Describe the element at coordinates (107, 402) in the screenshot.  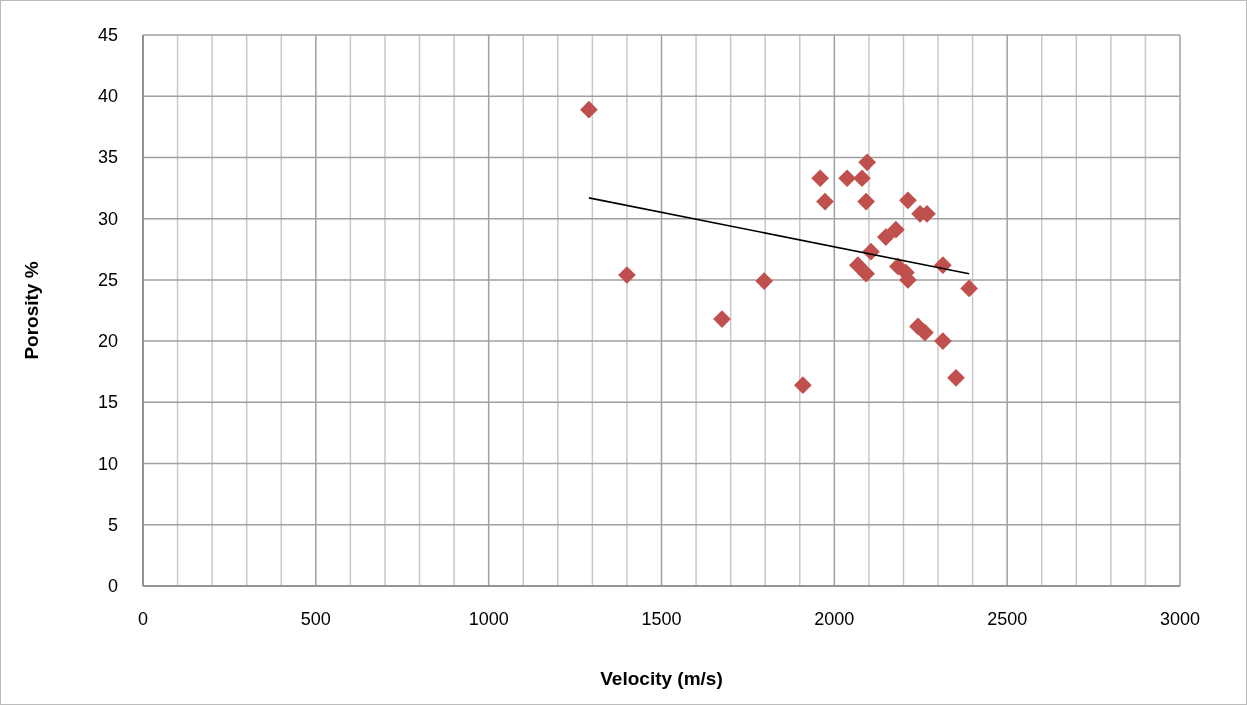
I see `y-tick-label: 15` at that location.